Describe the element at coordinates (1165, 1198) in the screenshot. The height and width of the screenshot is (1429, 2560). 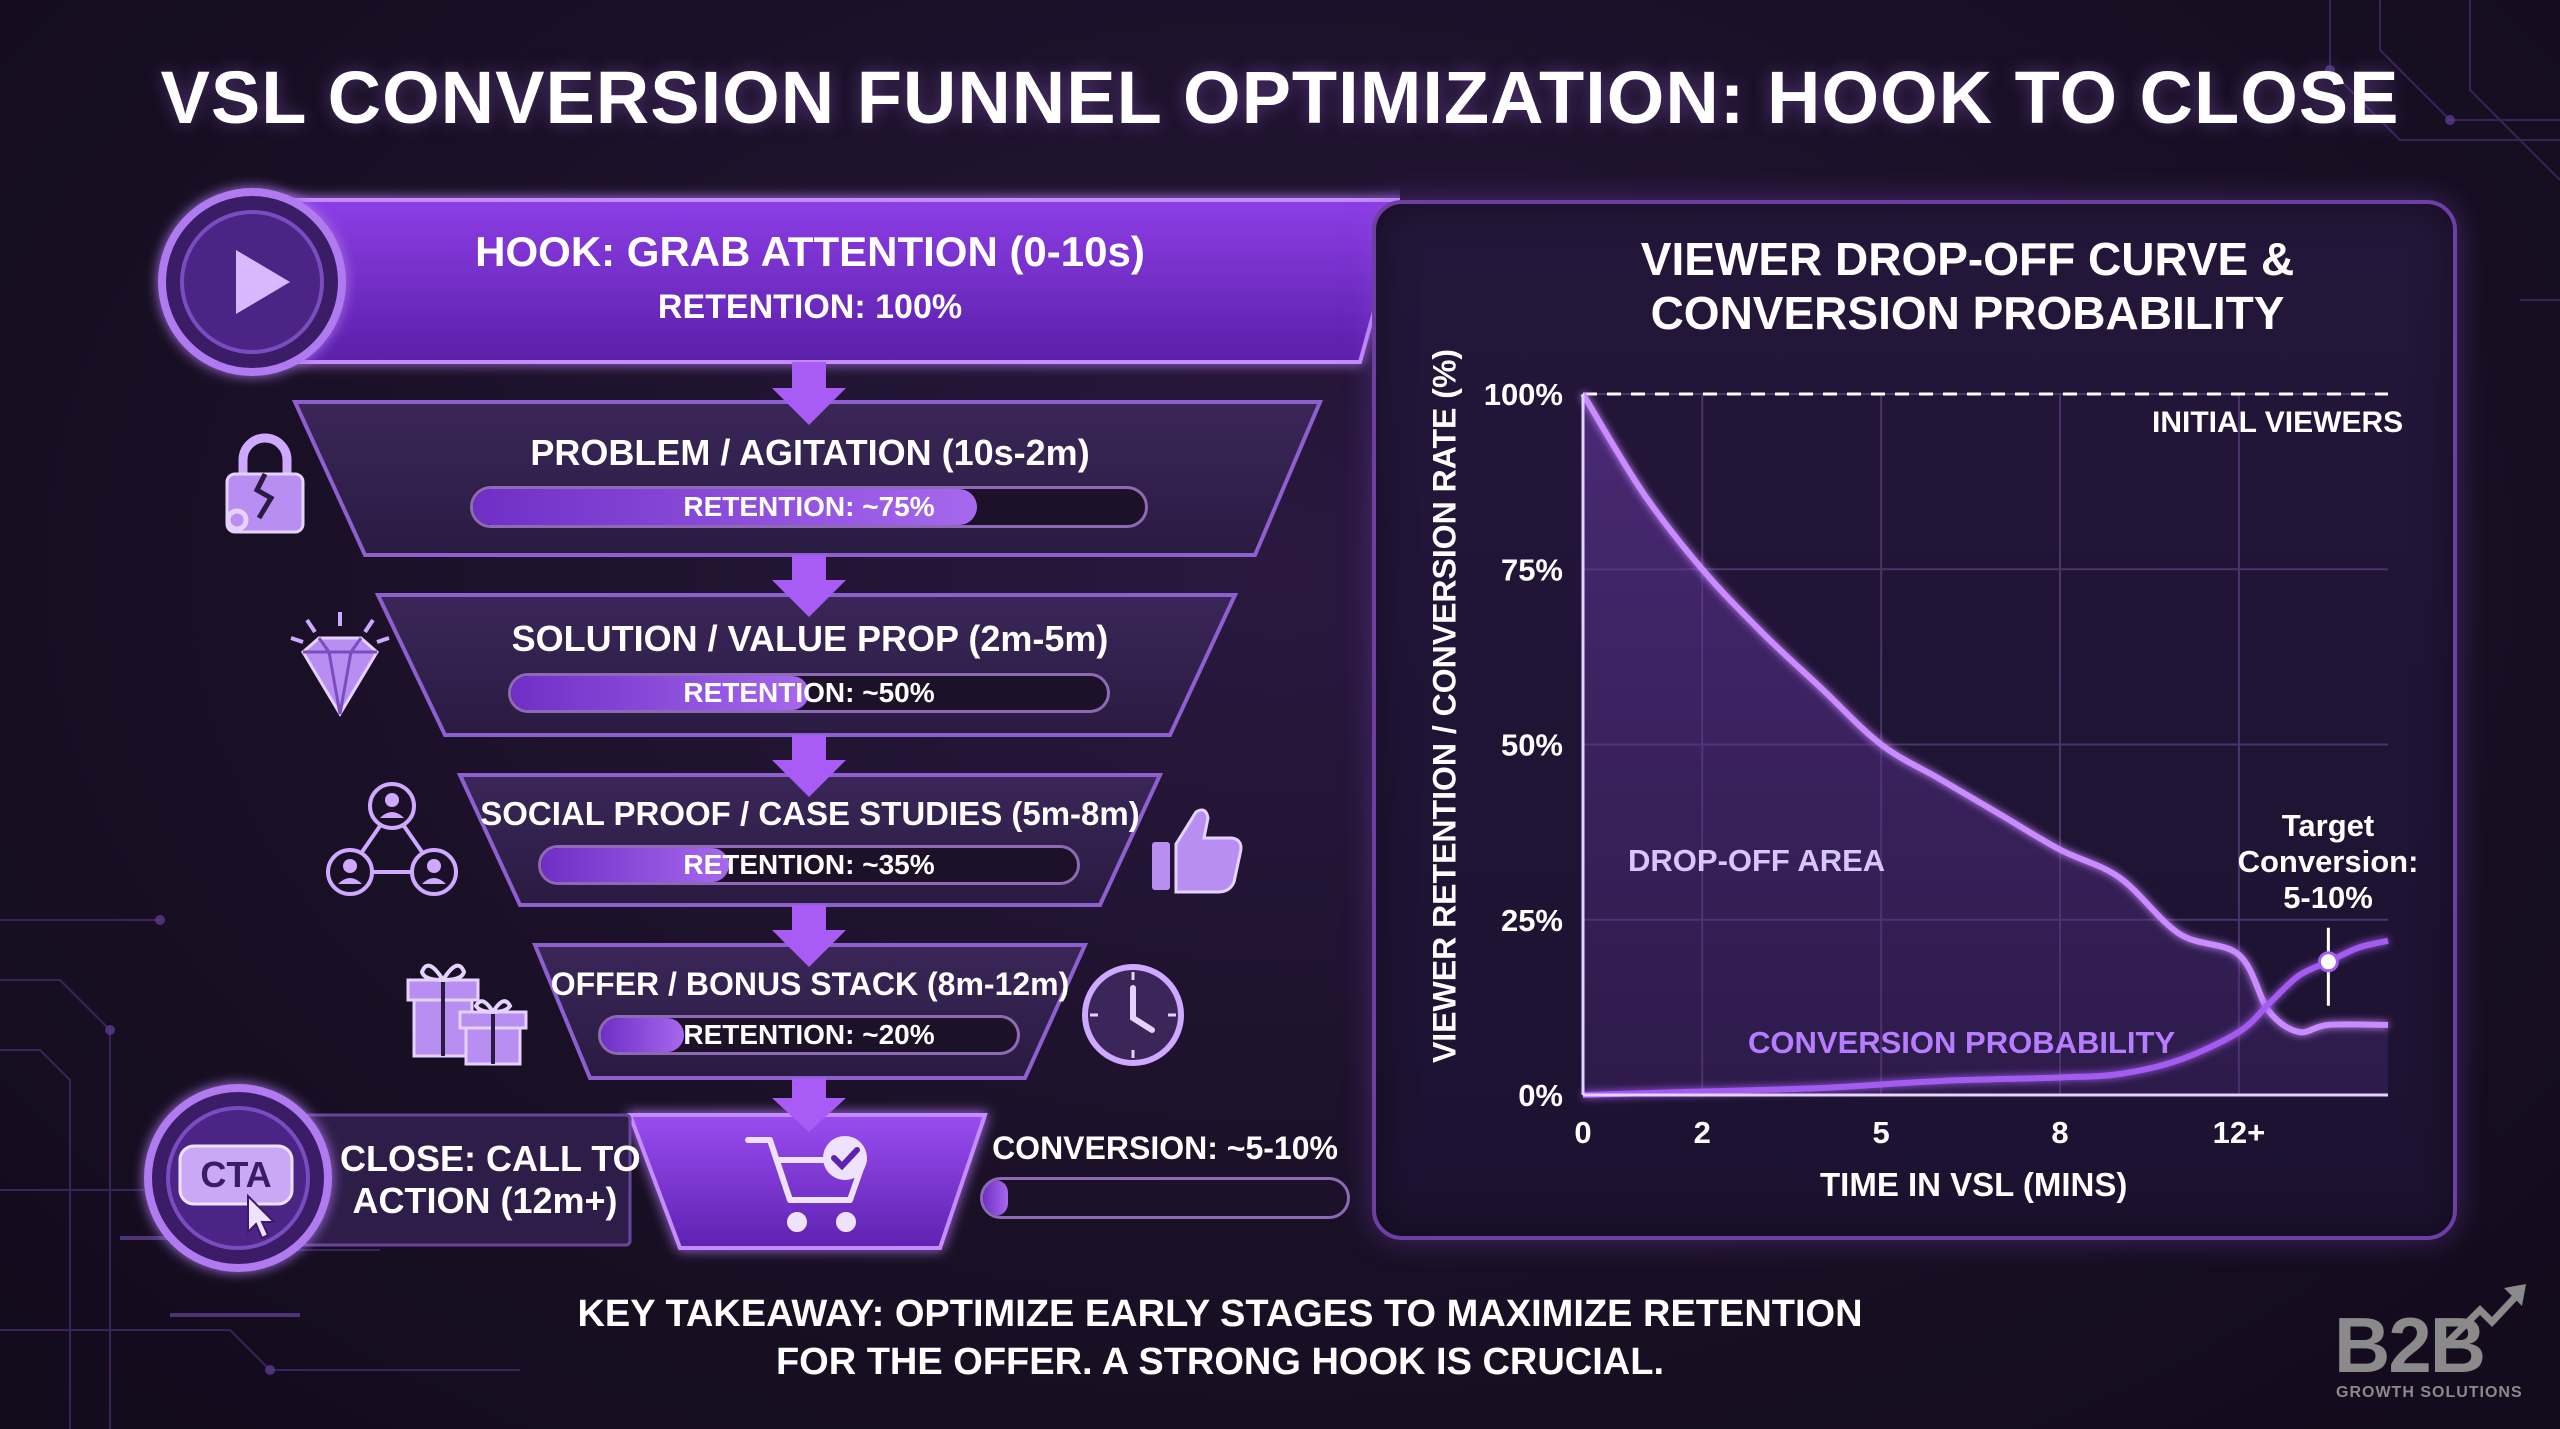
I see `conversion-bar` at that location.